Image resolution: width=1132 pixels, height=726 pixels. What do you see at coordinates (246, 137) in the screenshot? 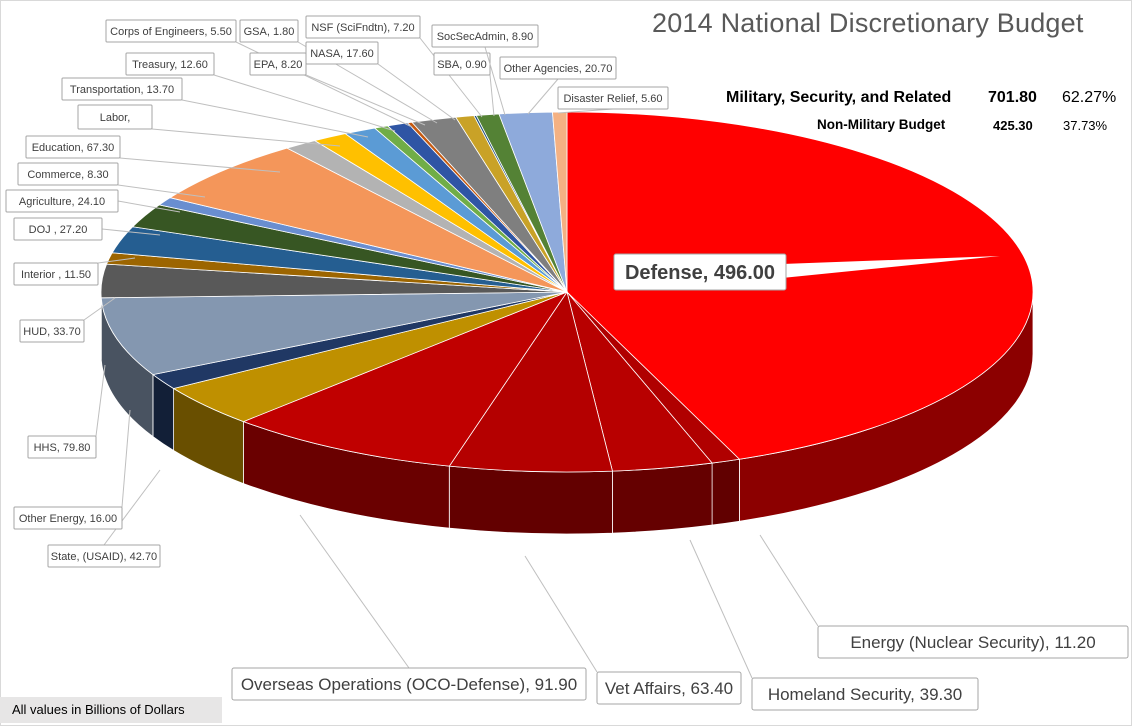
I see `leader-line-labor` at bounding box center [246, 137].